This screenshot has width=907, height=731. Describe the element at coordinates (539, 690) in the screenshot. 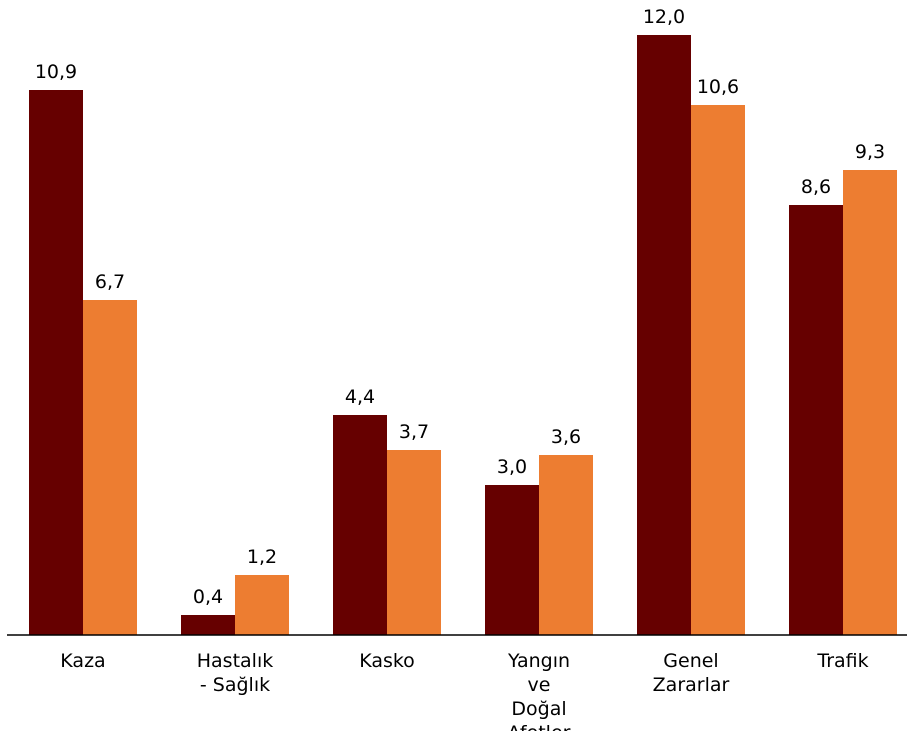

I see `x-tick-label: Yangın ve Doğal Afetler` at that location.